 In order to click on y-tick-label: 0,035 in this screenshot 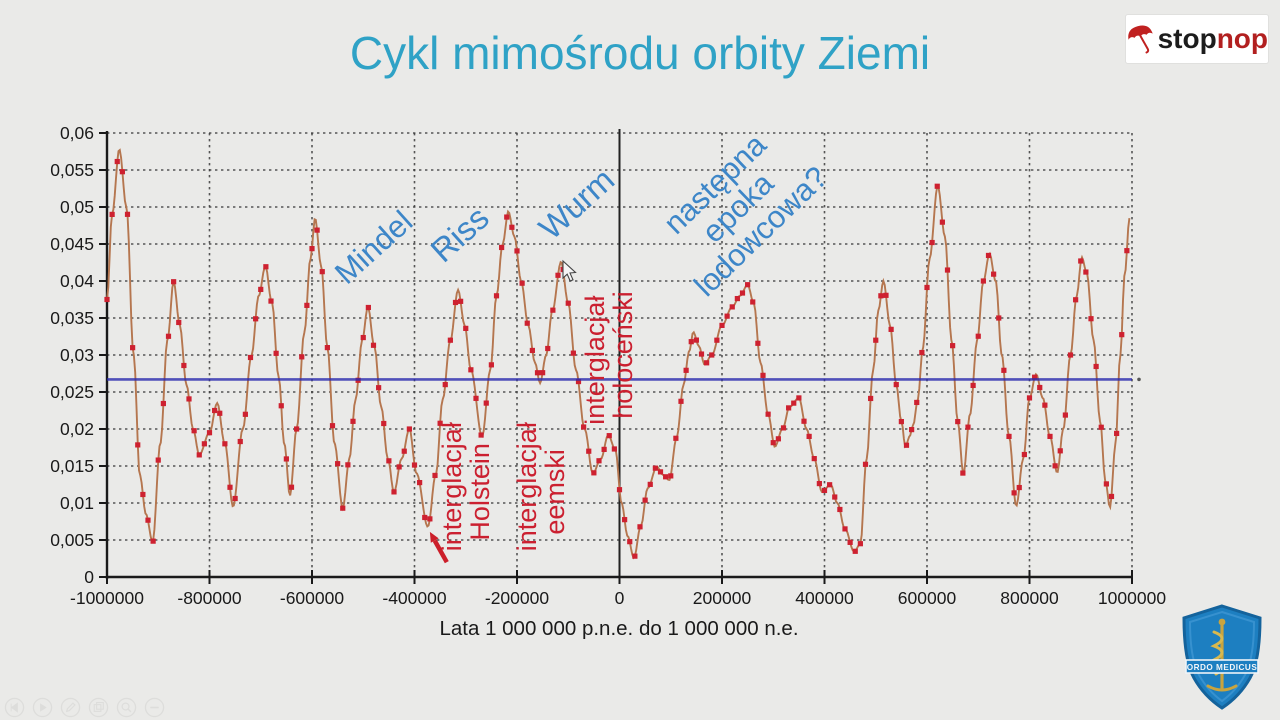, I will do `click(72, 318)`.